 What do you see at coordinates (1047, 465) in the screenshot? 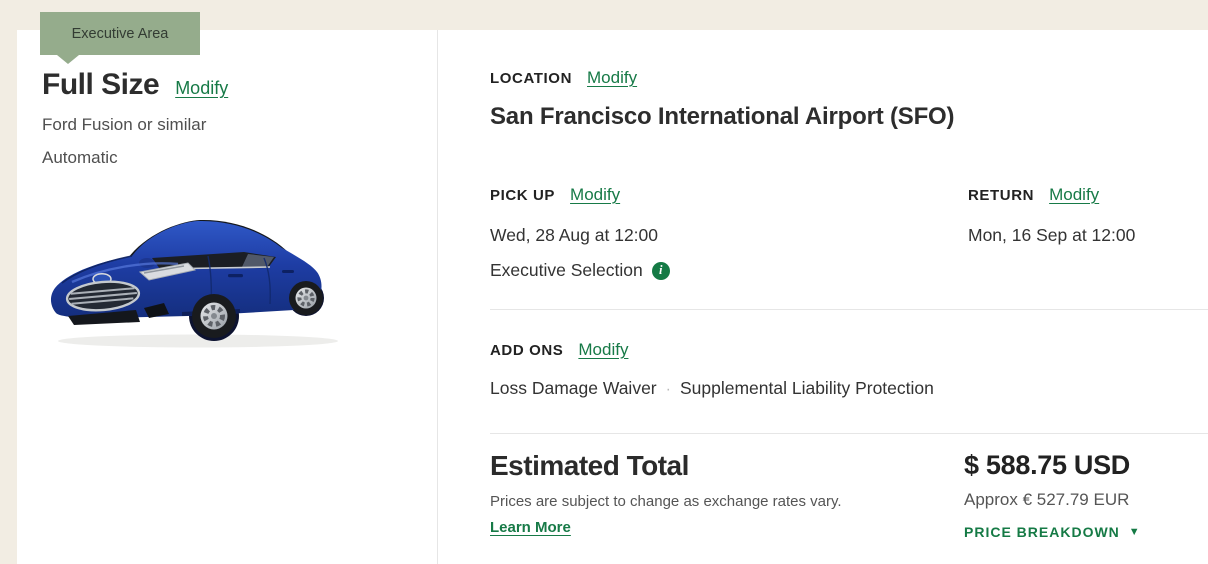
I see `total-amount: $ 588.75 USD` at bounding box center [1047, 465].